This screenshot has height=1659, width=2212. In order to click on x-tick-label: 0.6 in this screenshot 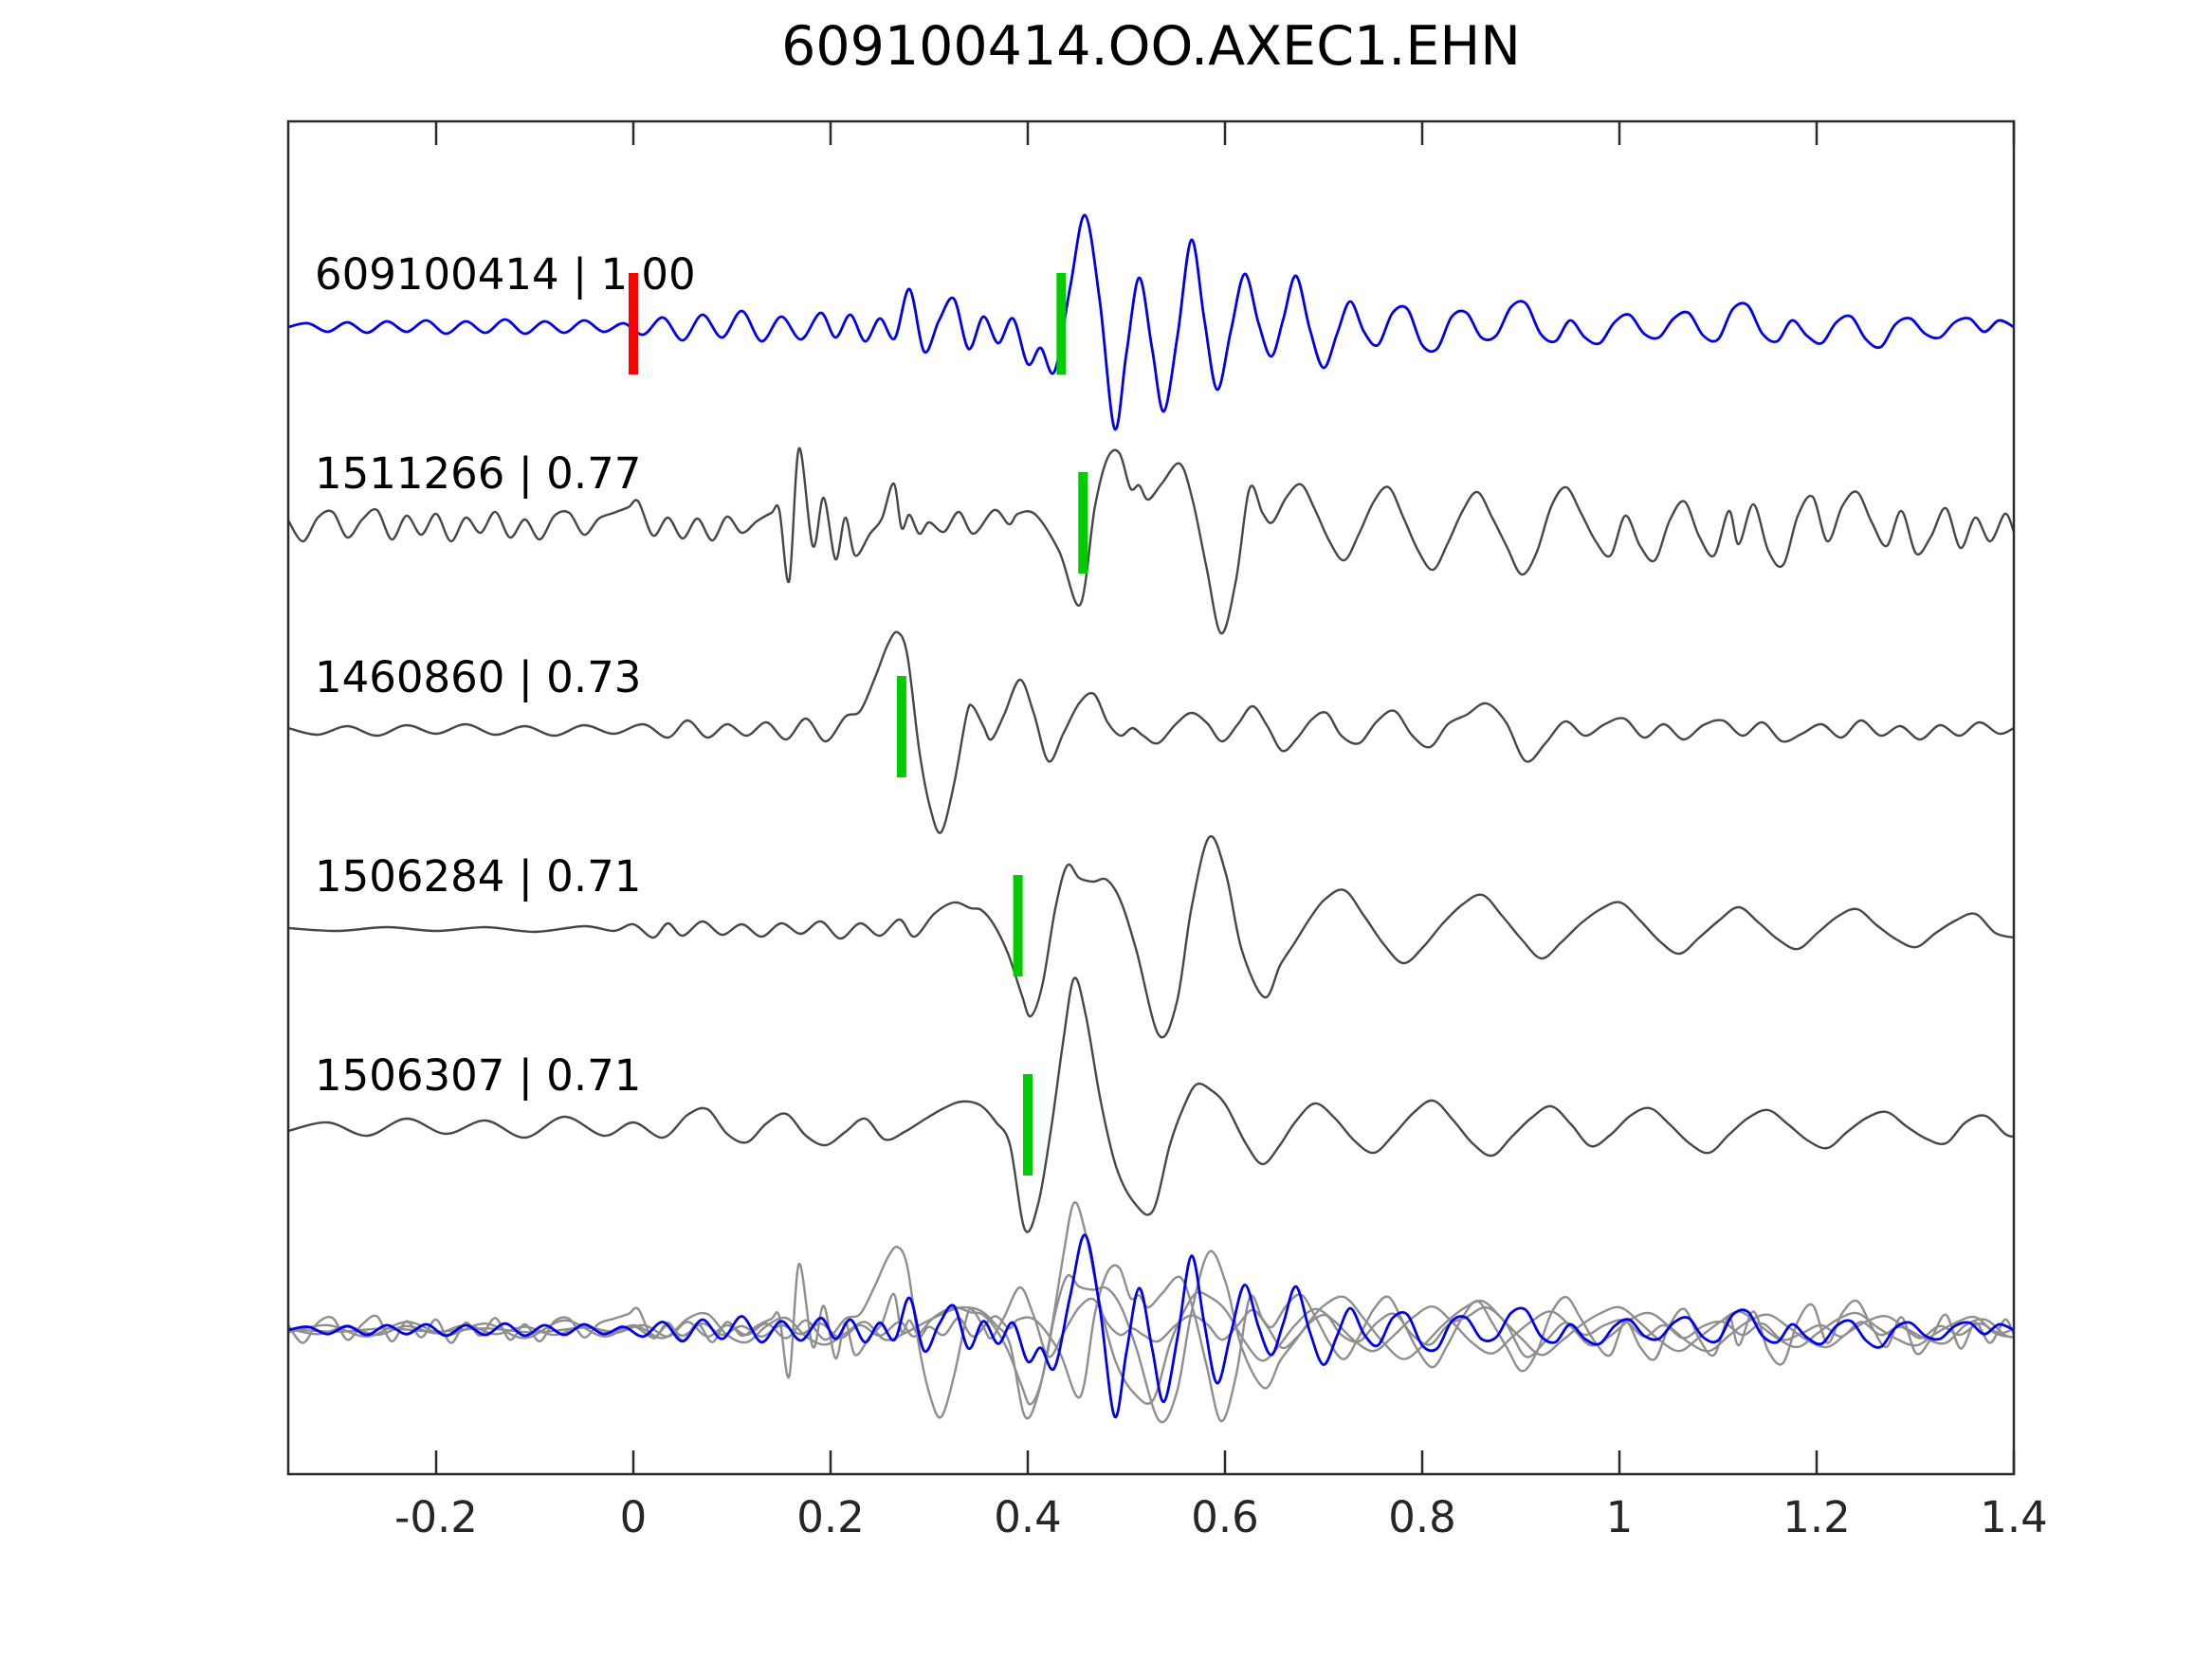, I will do `click(1225, 1517)`.